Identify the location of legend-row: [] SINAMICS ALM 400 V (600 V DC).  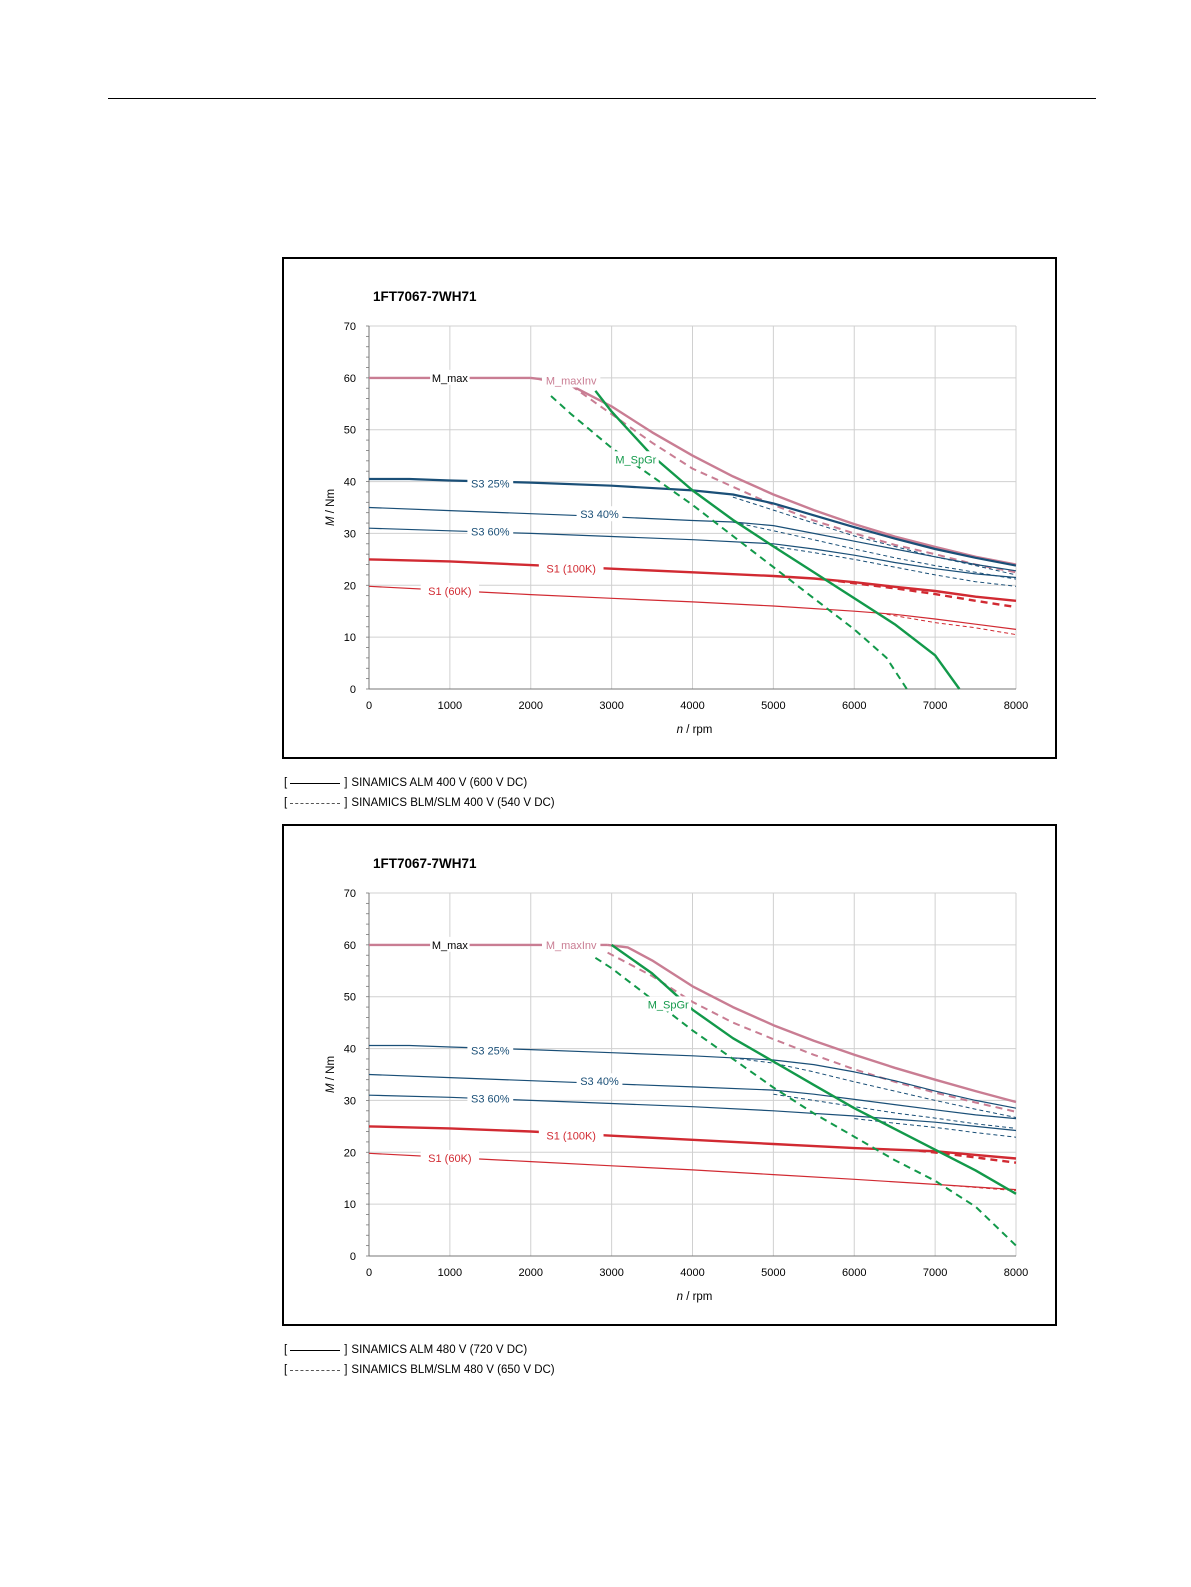
(419, 783).